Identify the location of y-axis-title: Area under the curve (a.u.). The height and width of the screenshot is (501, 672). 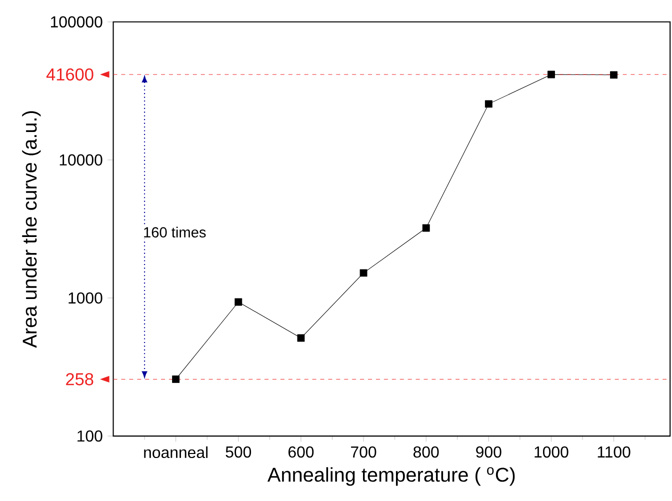
(31, 229).